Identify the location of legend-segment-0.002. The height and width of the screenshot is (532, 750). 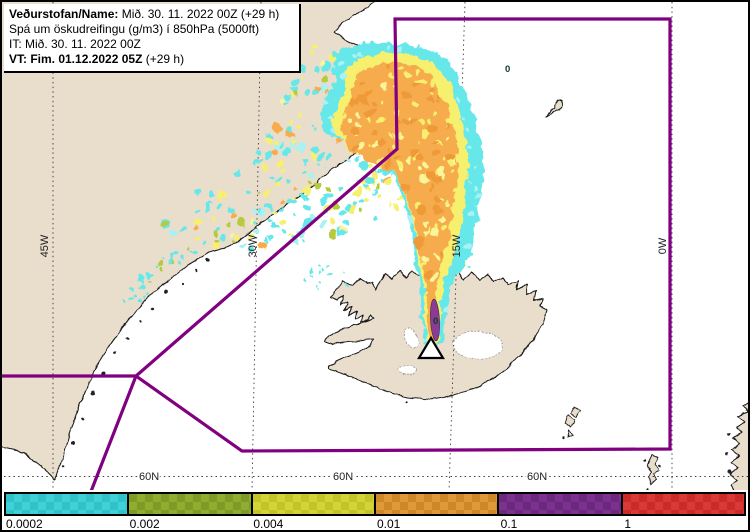
(191, 504).